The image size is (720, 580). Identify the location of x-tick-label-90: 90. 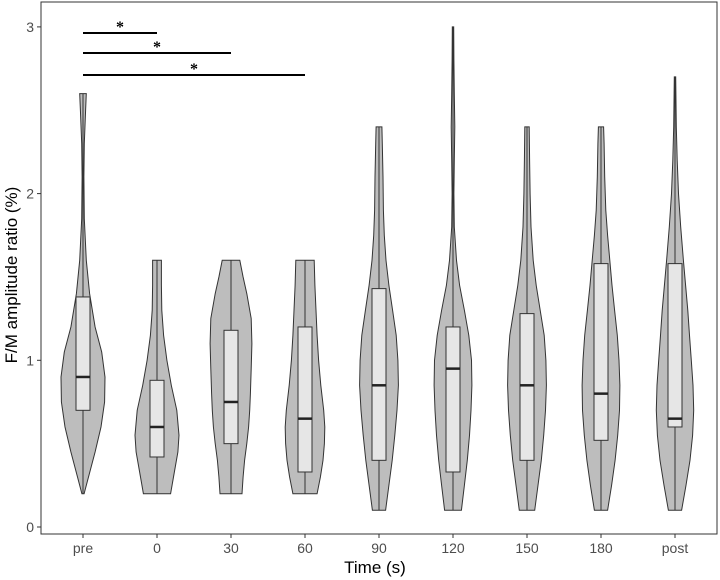
(379, 548).